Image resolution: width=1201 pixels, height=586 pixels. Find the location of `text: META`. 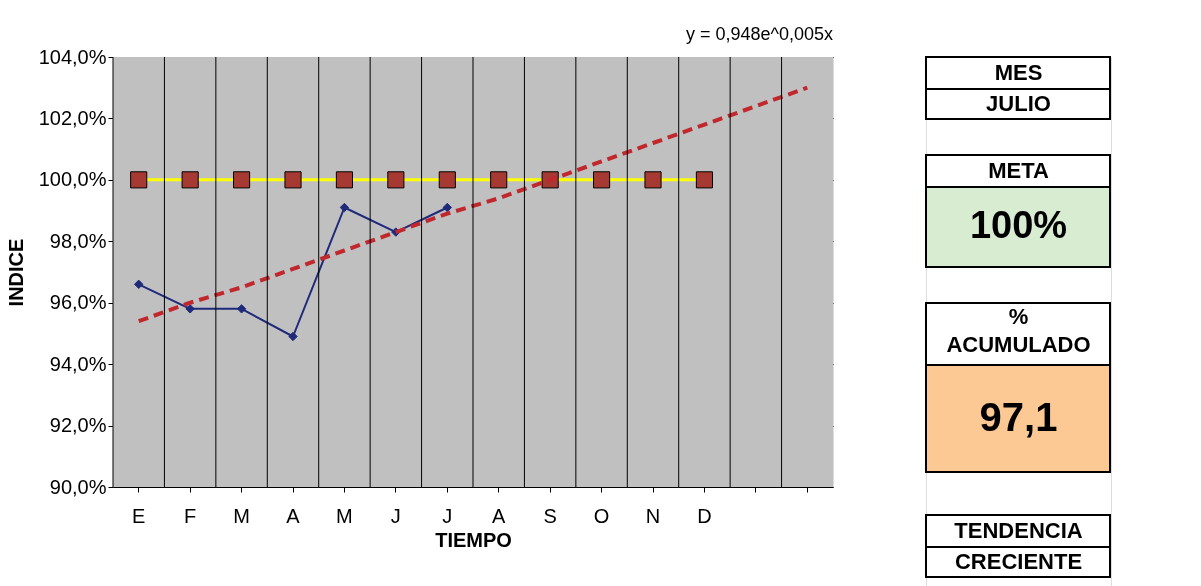

text: META is located at coordinates (1018, 170).